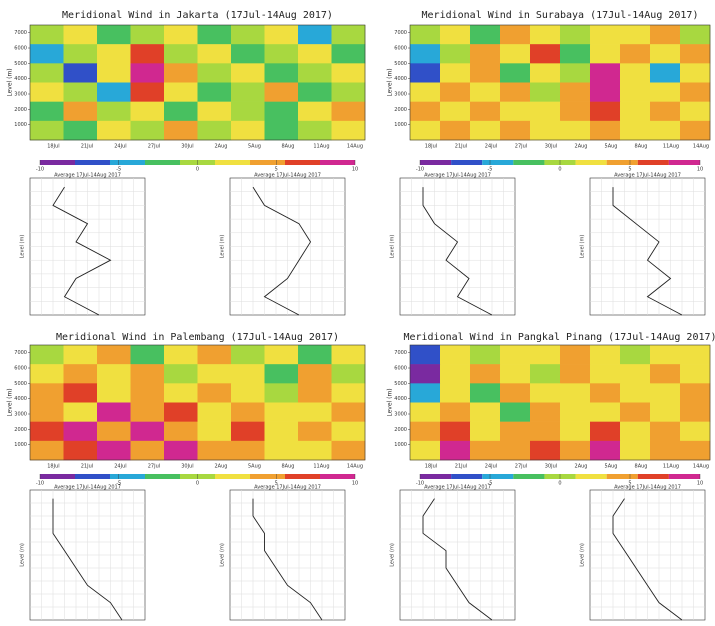  Describe the element at coordinates (20, 79) in the screenshot. I see `y-tick-label: 4000` at that location.